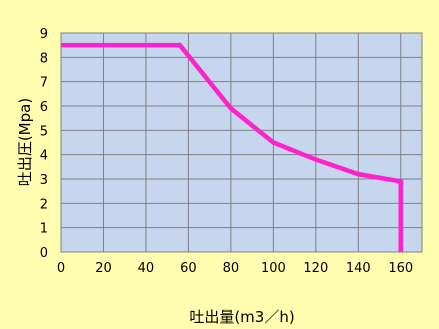 This screenshot has height=329, width=439. I want to click on y-tick-label: 3, so click(44, 180).